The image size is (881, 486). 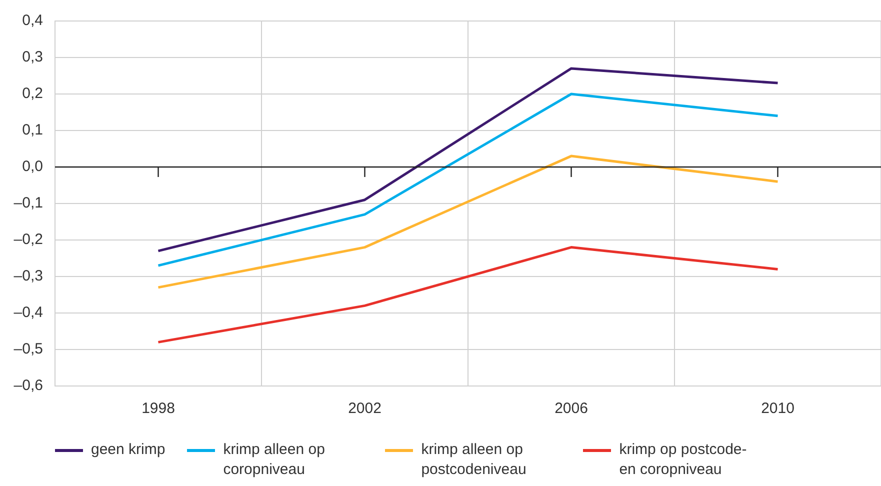 I want to click on x-tick-label: 2002, so click(x=365, y=409).